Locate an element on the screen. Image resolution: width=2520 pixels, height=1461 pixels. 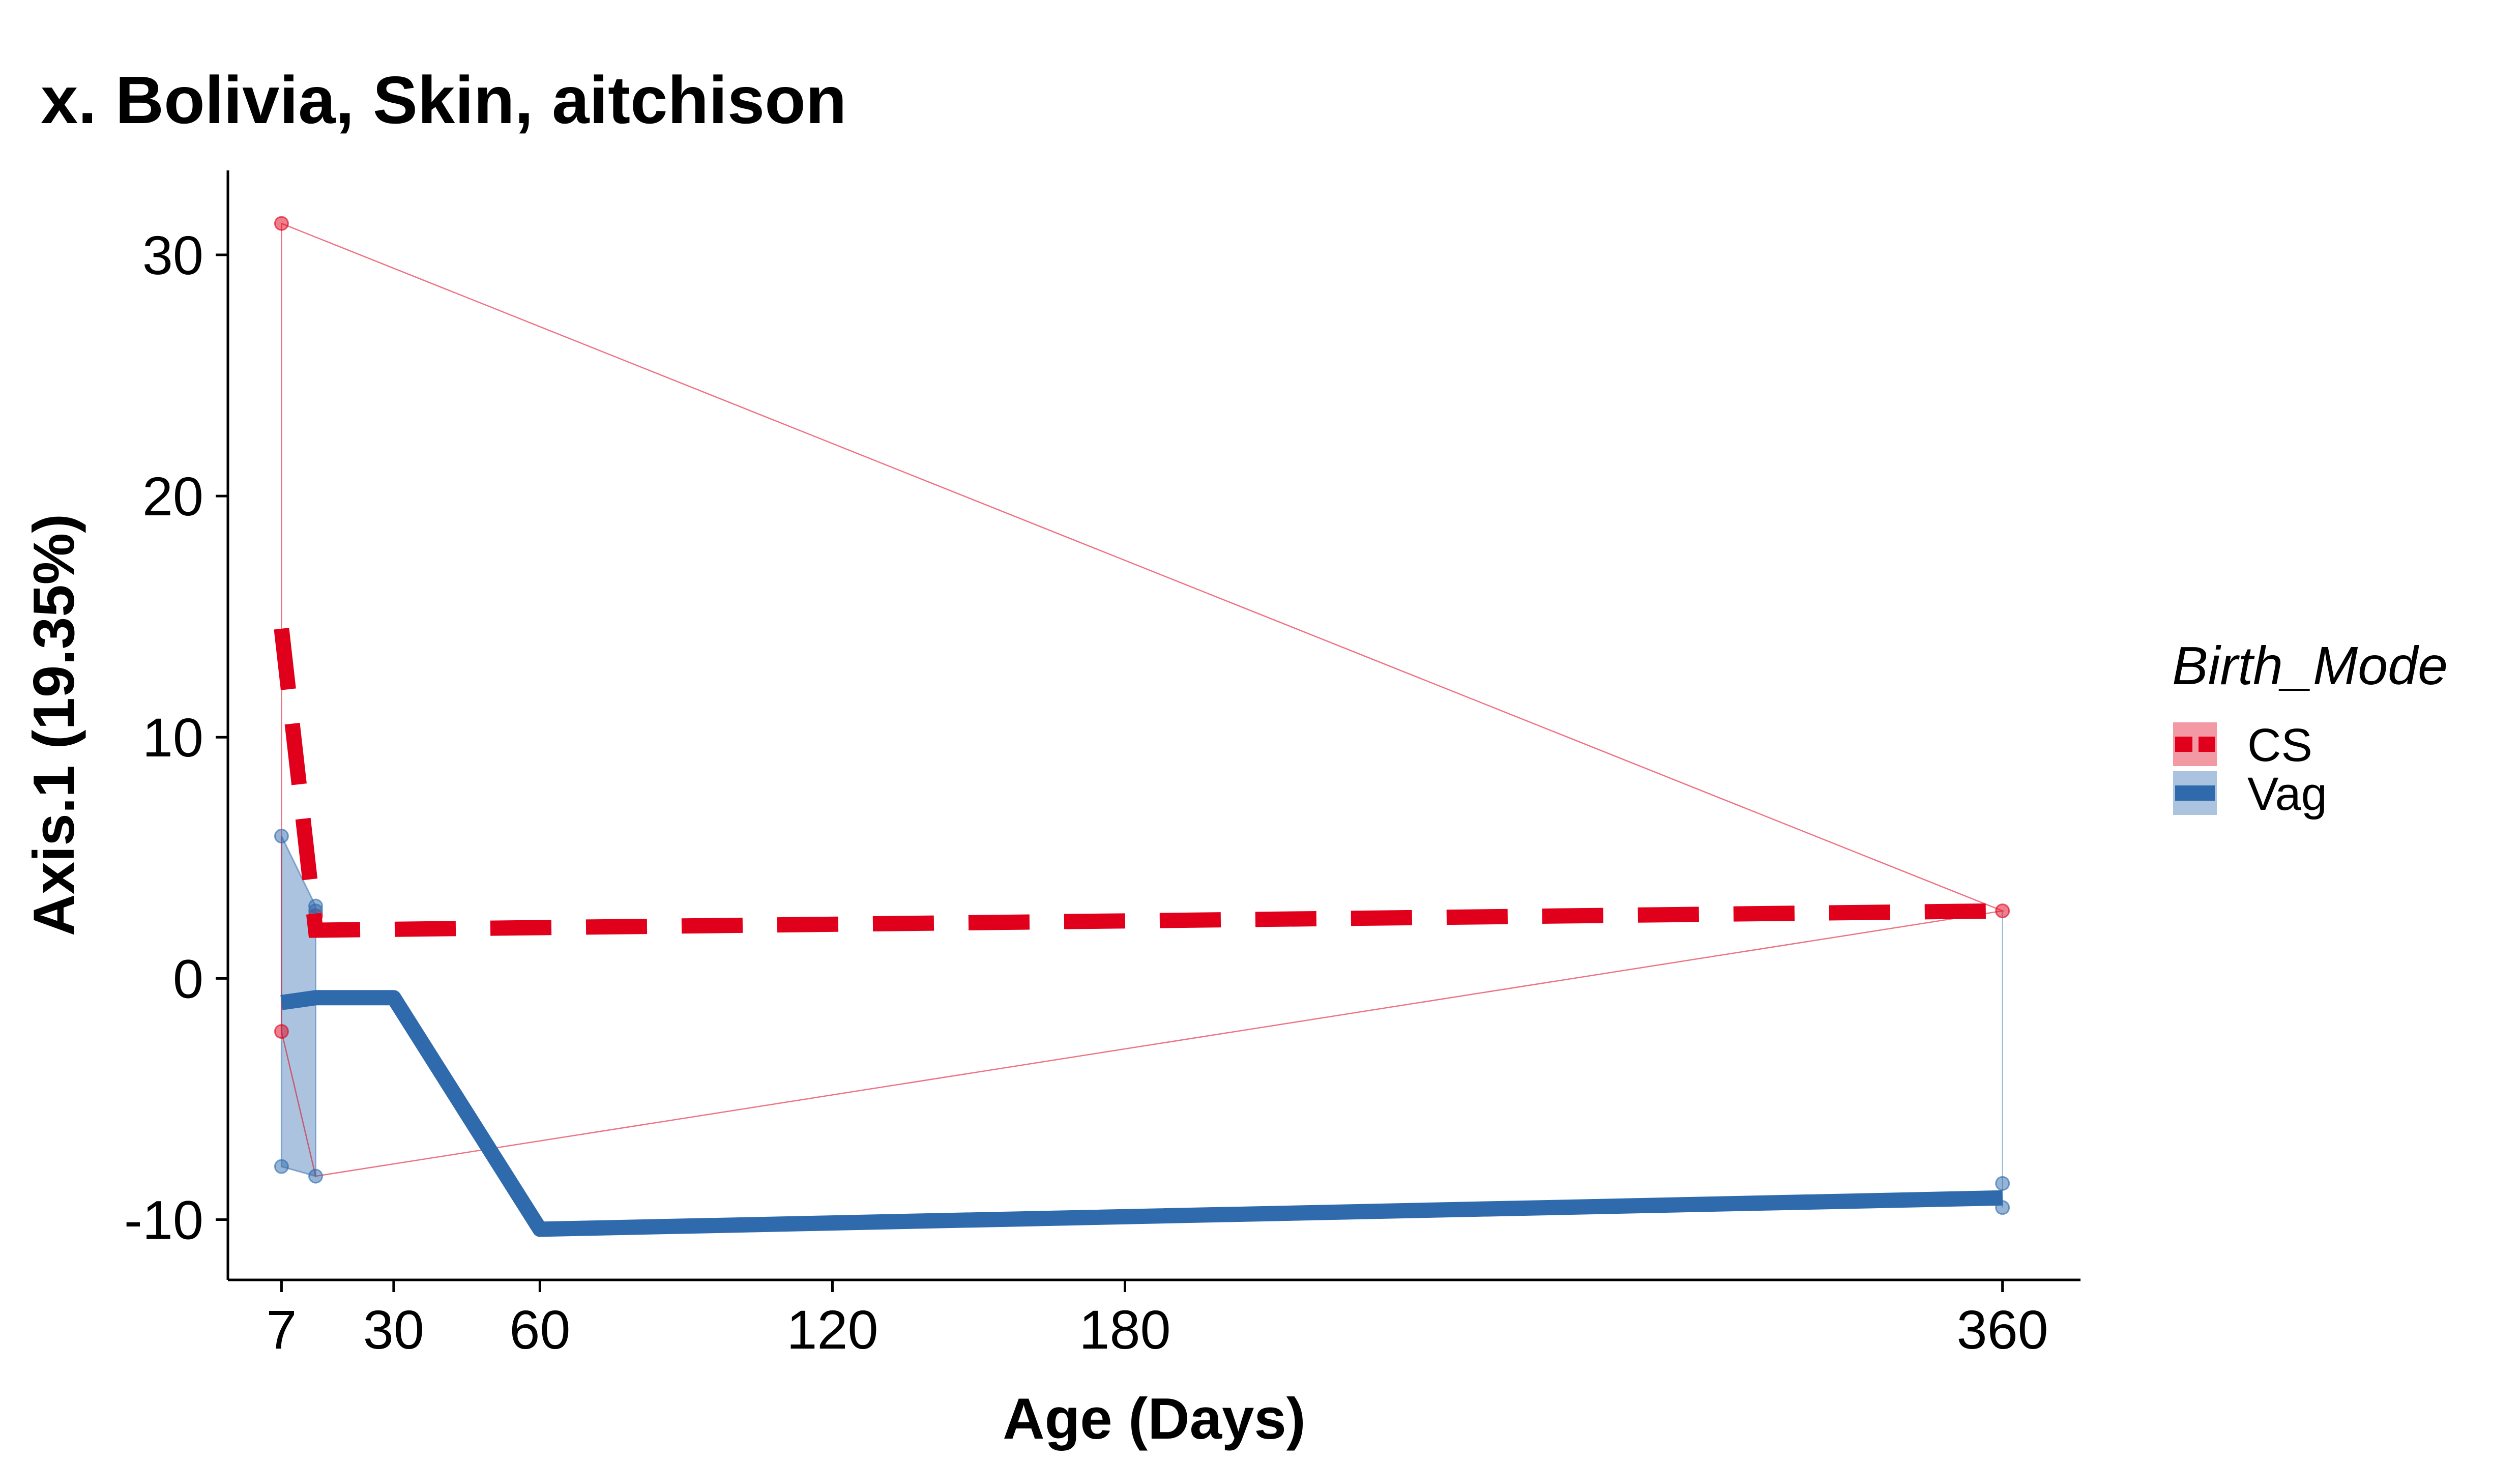
y-tick-label-0: 0 is located at coordinates (188, 978).